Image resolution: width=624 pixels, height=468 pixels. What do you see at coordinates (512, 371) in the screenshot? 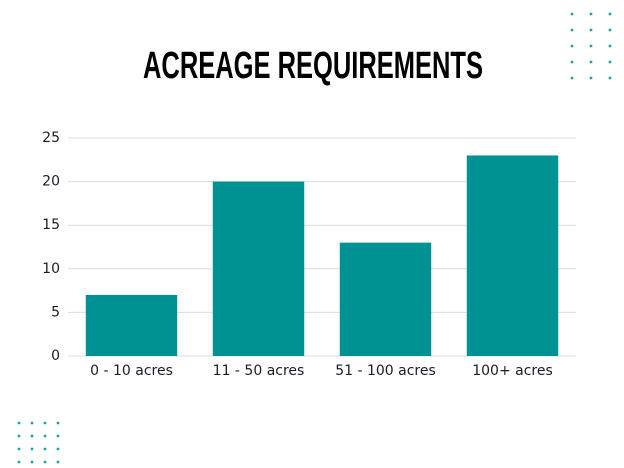
I see `x-tick-label: 100+ acres` at bounding box center [512, 371].